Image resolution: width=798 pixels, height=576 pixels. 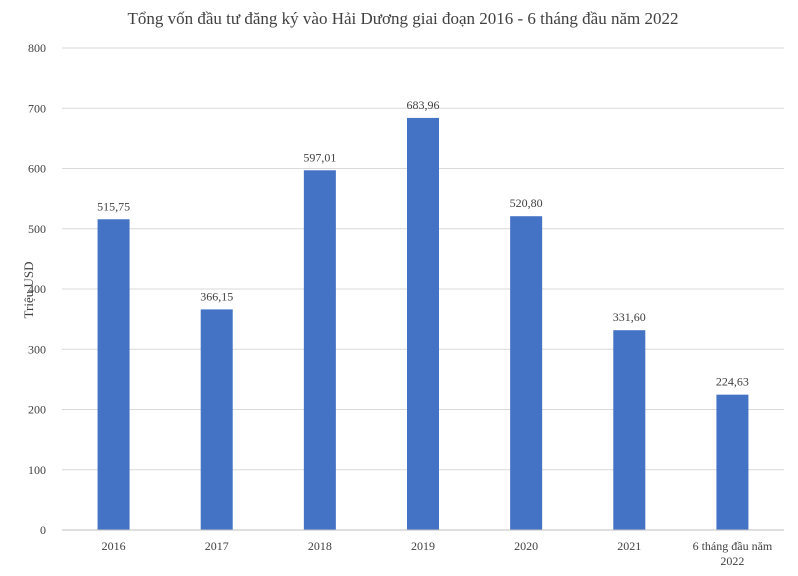 What do you see at coordinates (732, 382) in the screenshot?
I see `data-label: 224,63` at bounding box center [732, 382].